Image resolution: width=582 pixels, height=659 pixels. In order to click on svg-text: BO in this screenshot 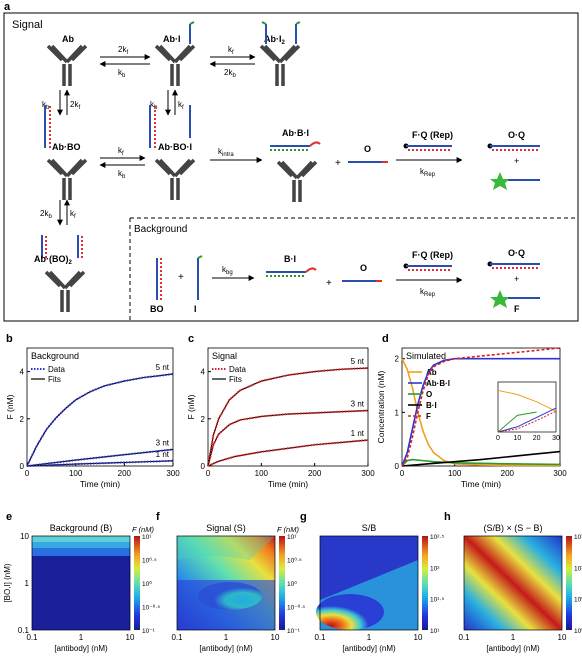, I will do `click(157, 309)`.